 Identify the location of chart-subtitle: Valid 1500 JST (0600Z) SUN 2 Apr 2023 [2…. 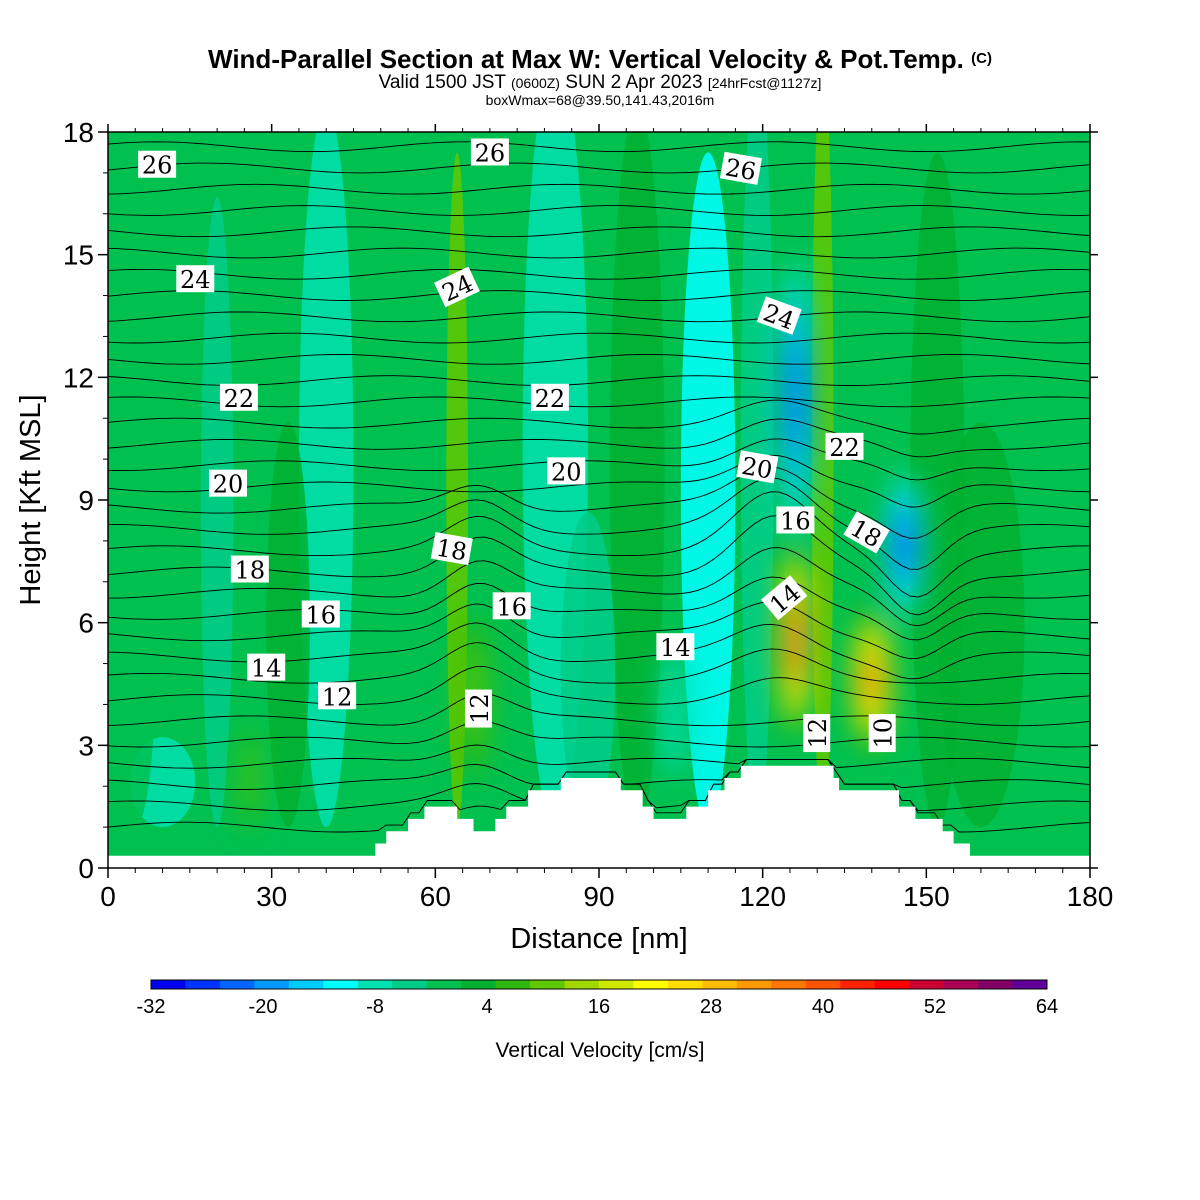
(600, 82).